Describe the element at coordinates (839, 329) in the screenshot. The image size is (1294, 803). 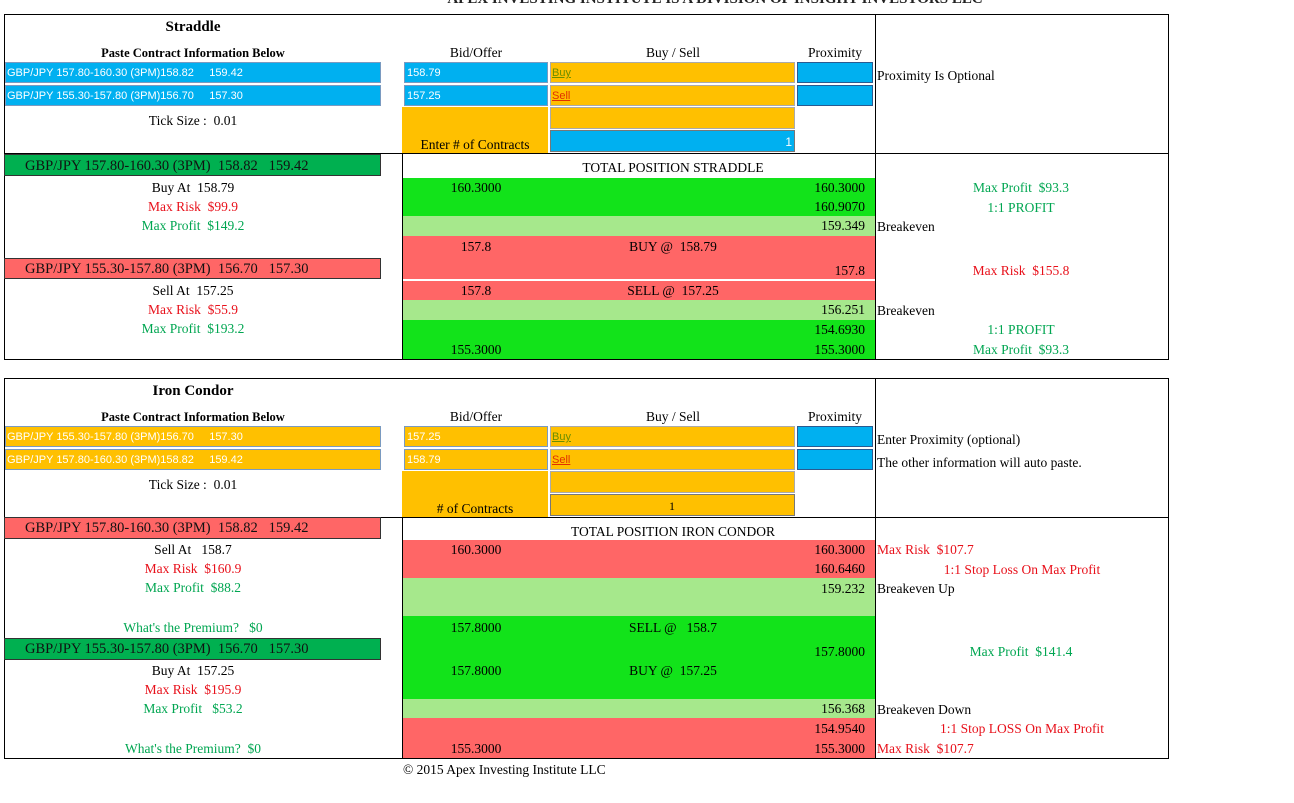
I see `position-value: 154.6930` at that location.